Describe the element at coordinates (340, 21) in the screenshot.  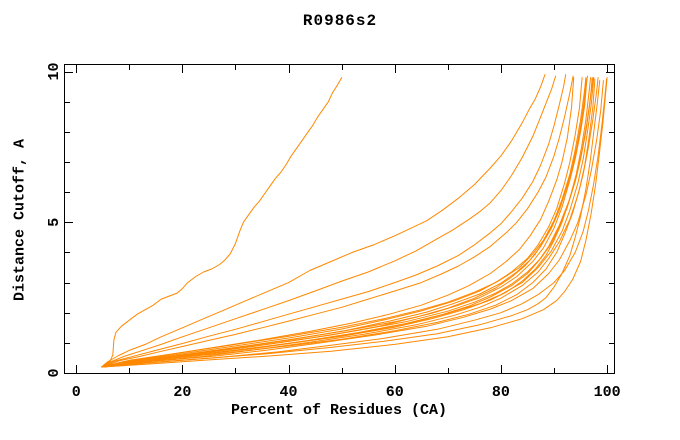
I see `chart-title: R0986s2` at that location.